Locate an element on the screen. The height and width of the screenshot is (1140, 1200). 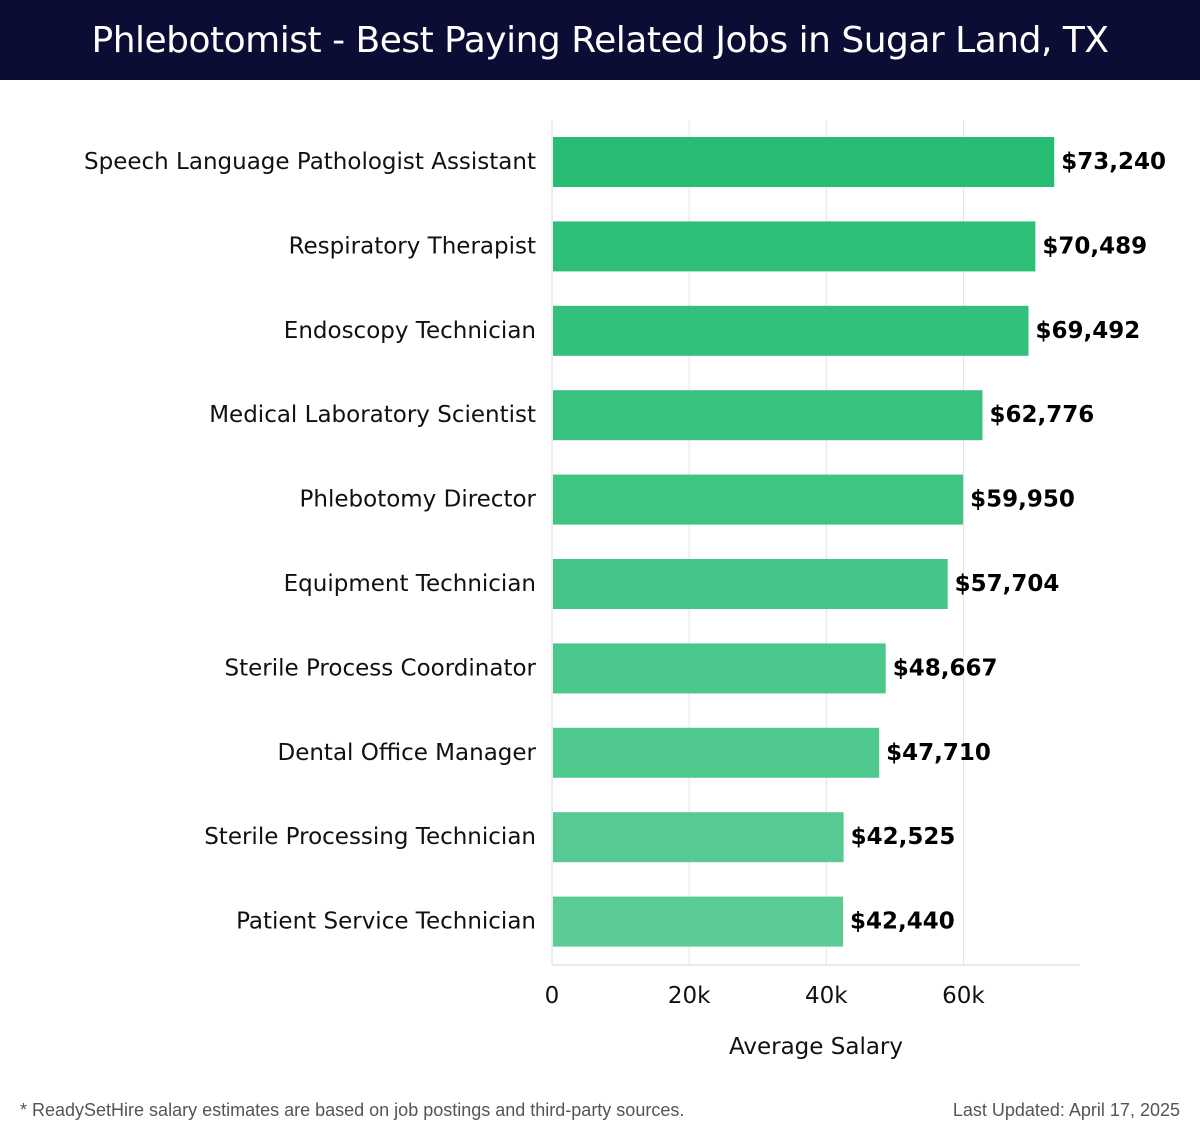
x-tick-label: 60k is located at coordinates (963, 996).